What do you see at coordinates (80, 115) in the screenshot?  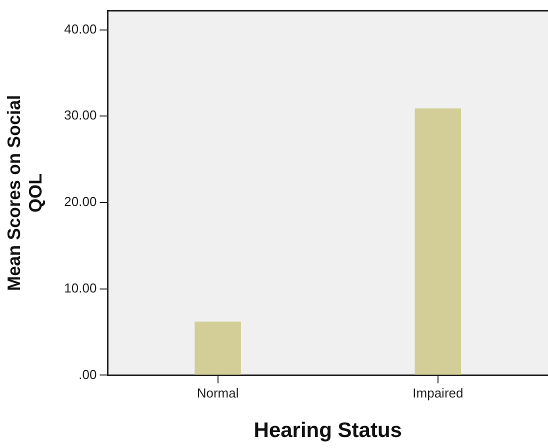 I see `y-tick-label: 30.00` at bounding box center [80, 115].